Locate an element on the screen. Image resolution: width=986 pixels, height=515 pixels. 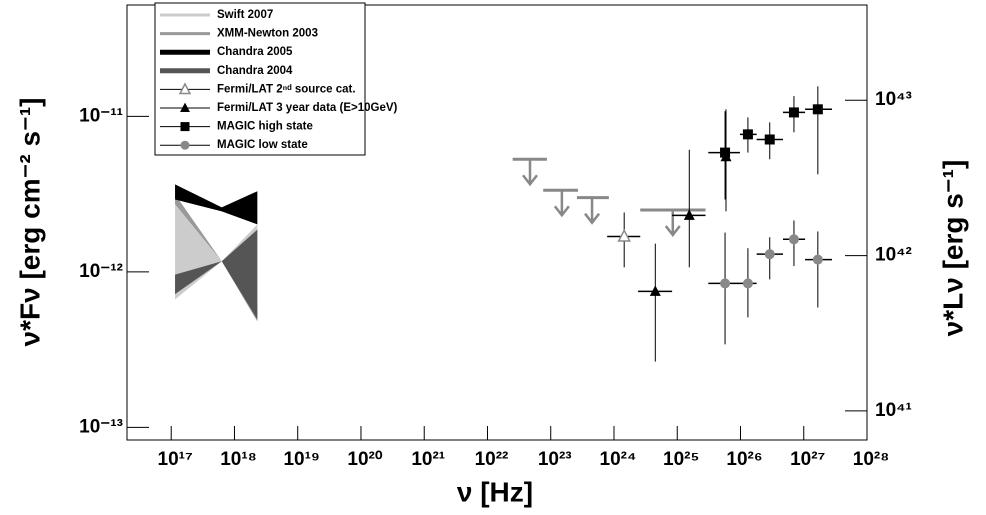
x-tick-label: 10²³ is located at coordinates (555, 459).